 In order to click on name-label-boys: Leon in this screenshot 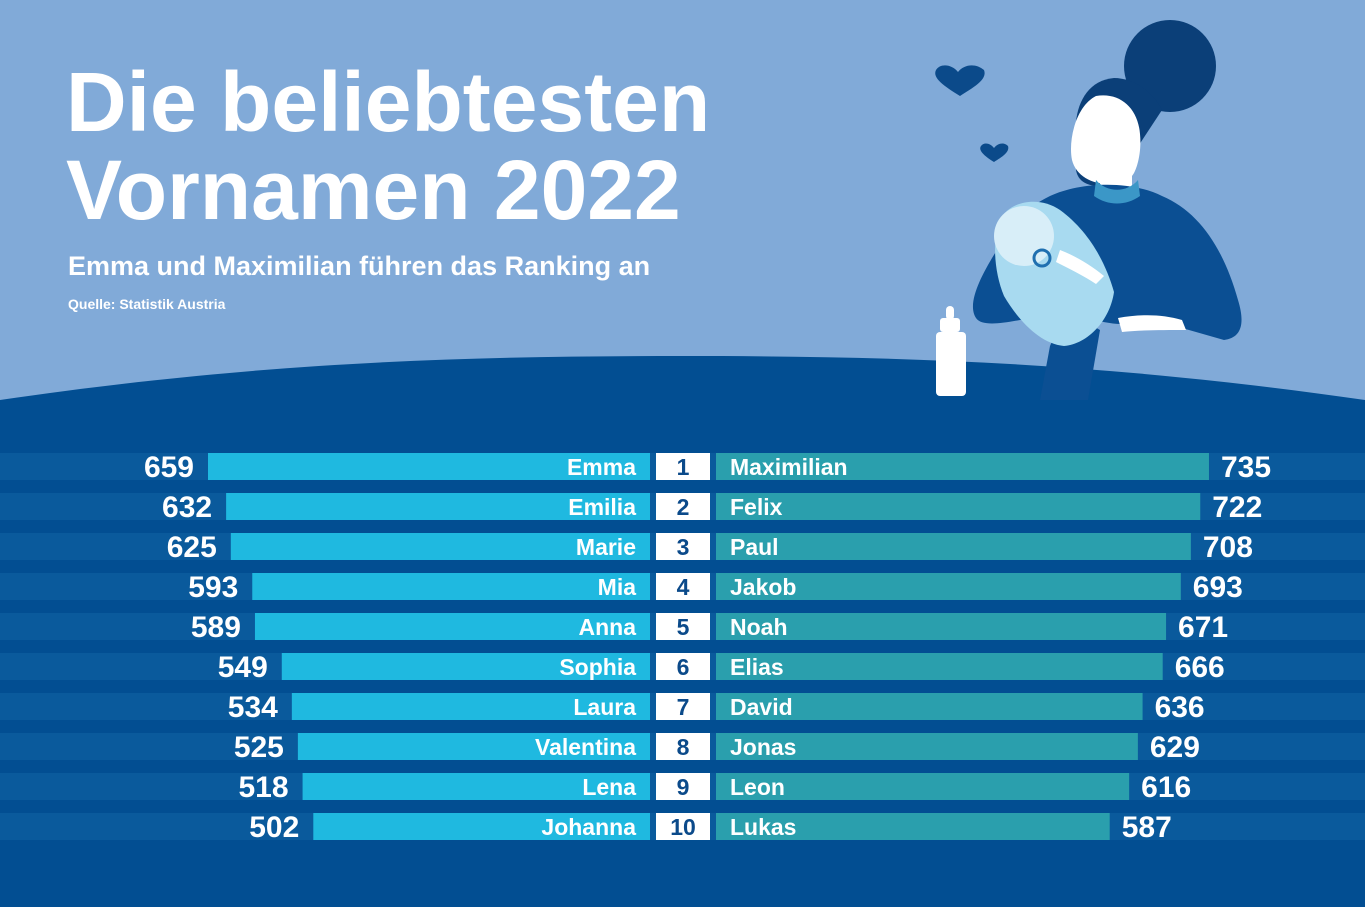, I will do `click(757, 787)`.